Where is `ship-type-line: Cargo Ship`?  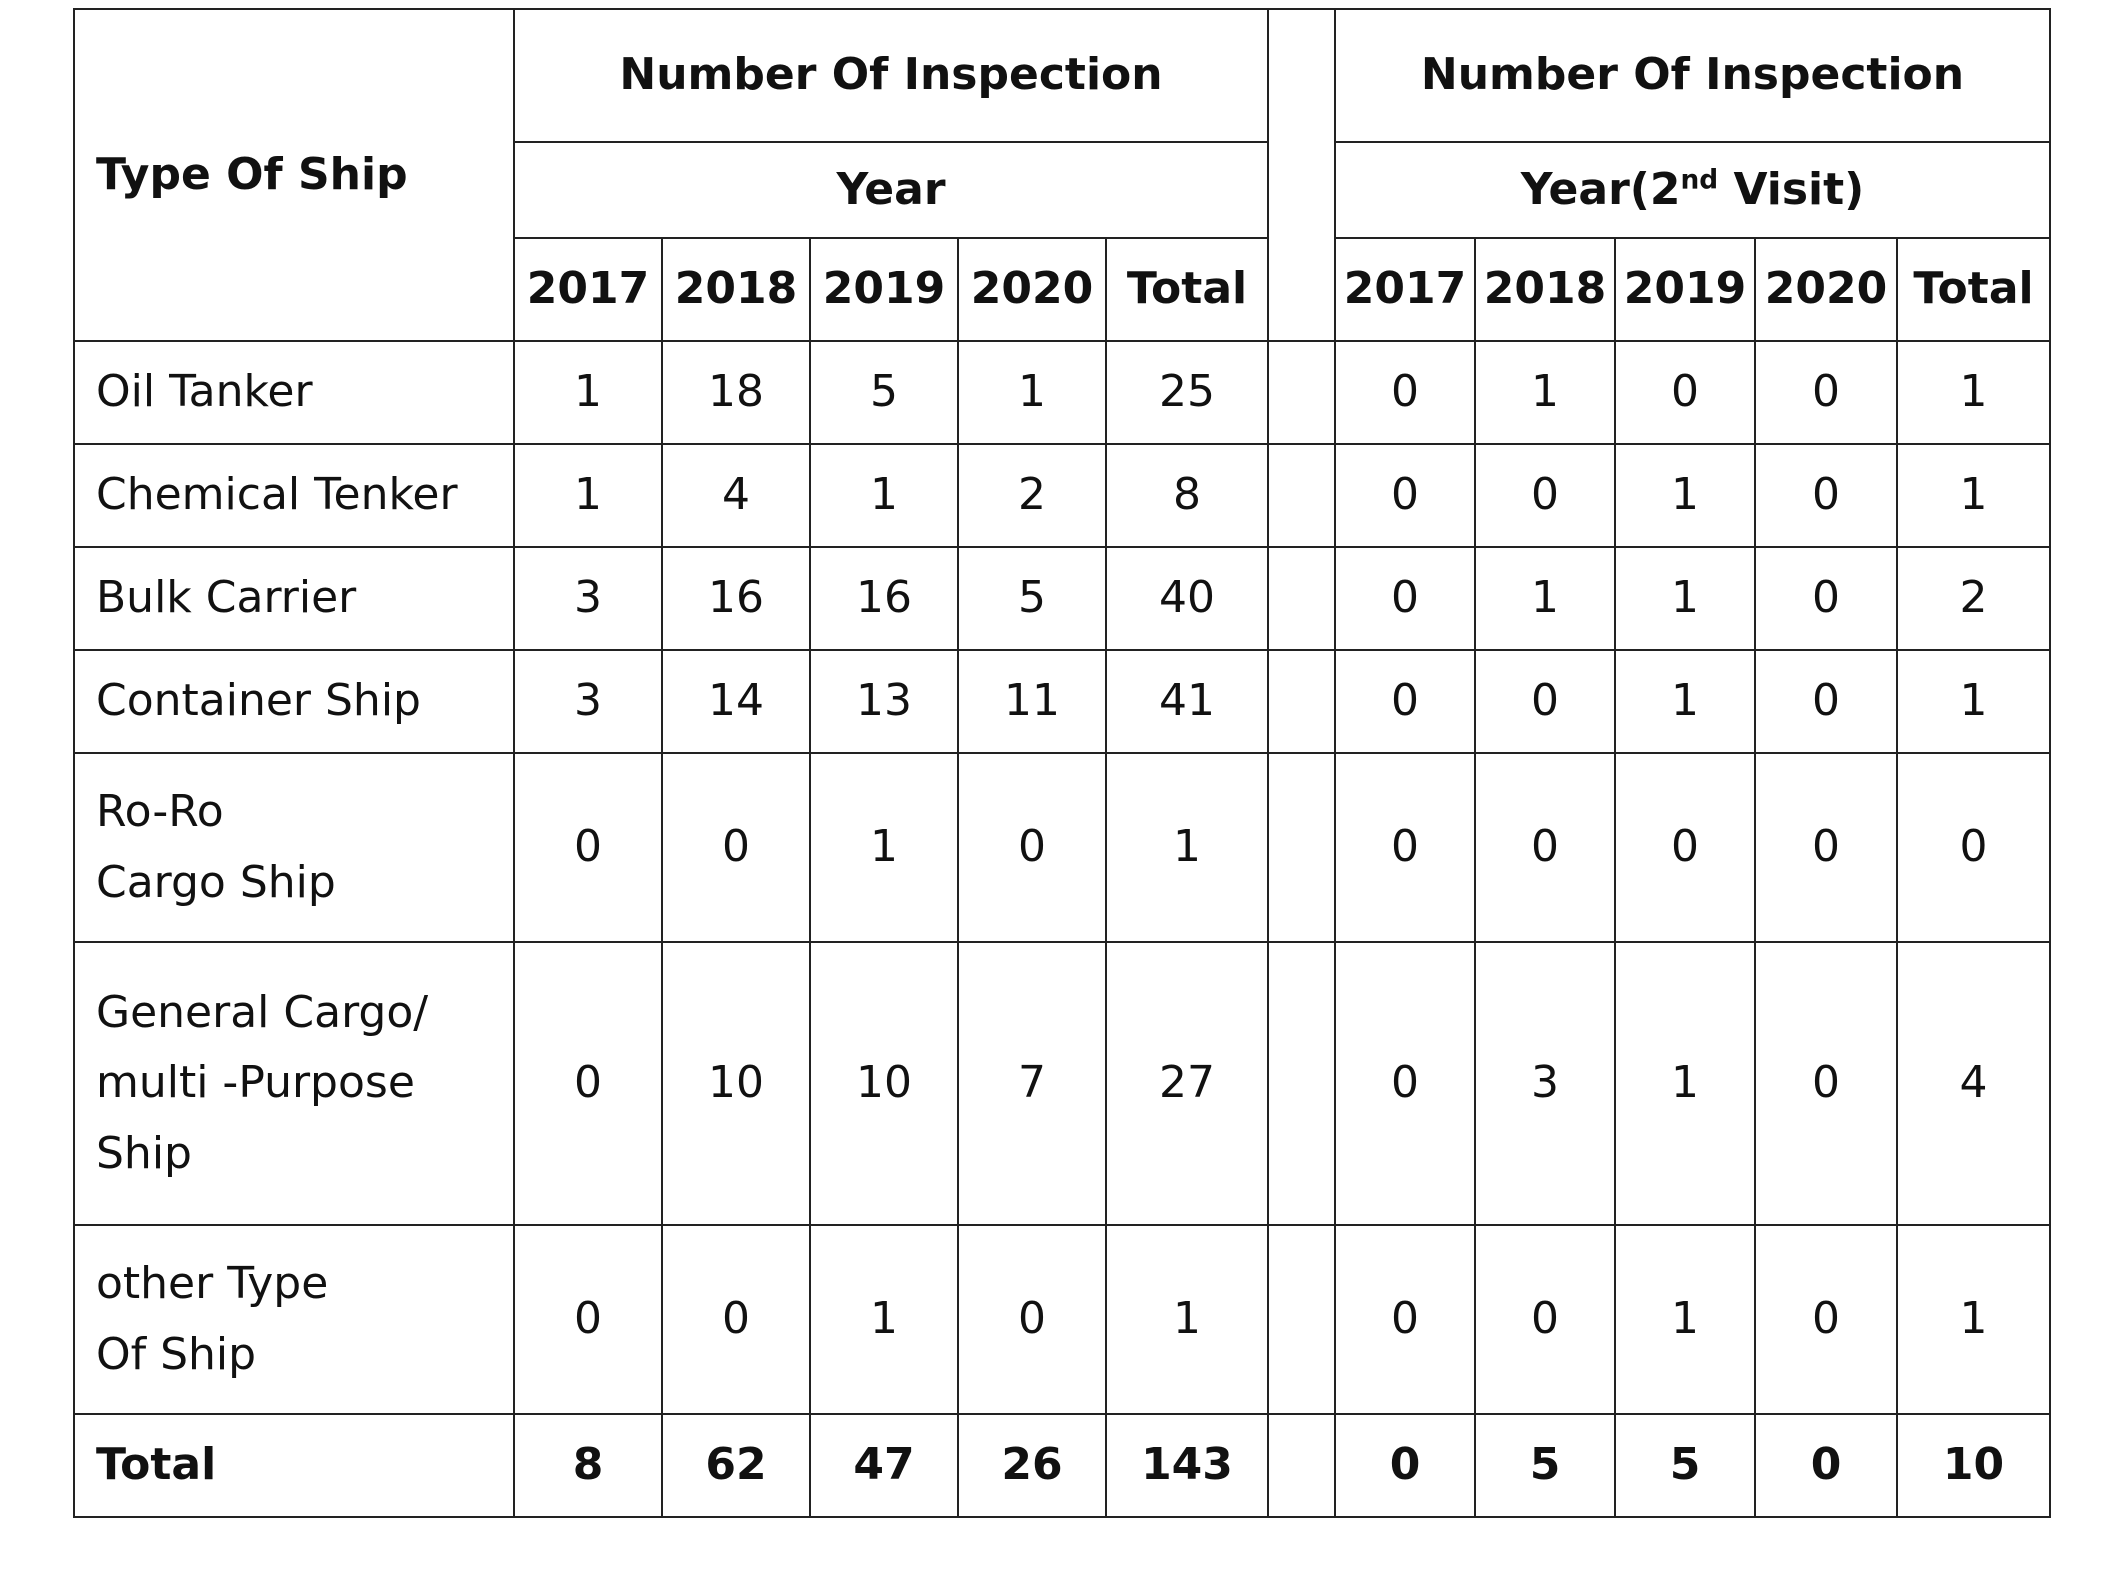 ship-type-line: Cargo Ship is located at coordinates (216, 882).